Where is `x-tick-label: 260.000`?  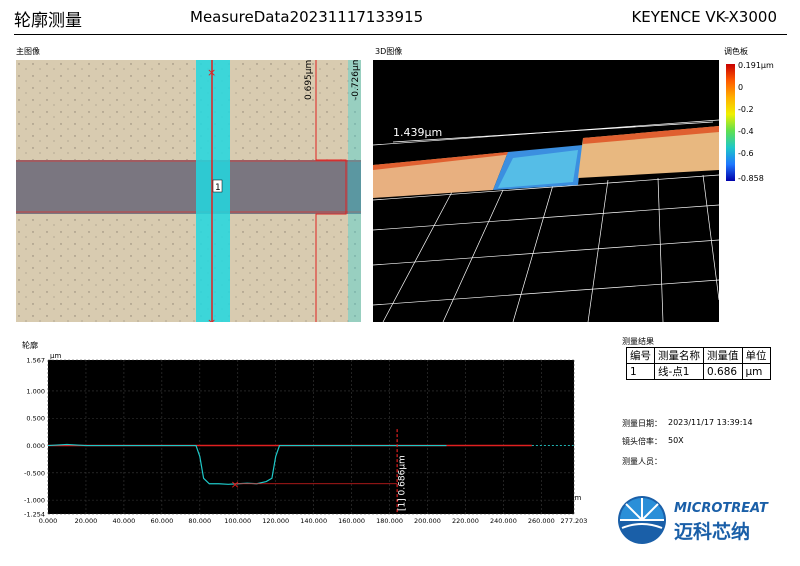 x-tick-label: 260.000 is located at coordinates (541, 521).